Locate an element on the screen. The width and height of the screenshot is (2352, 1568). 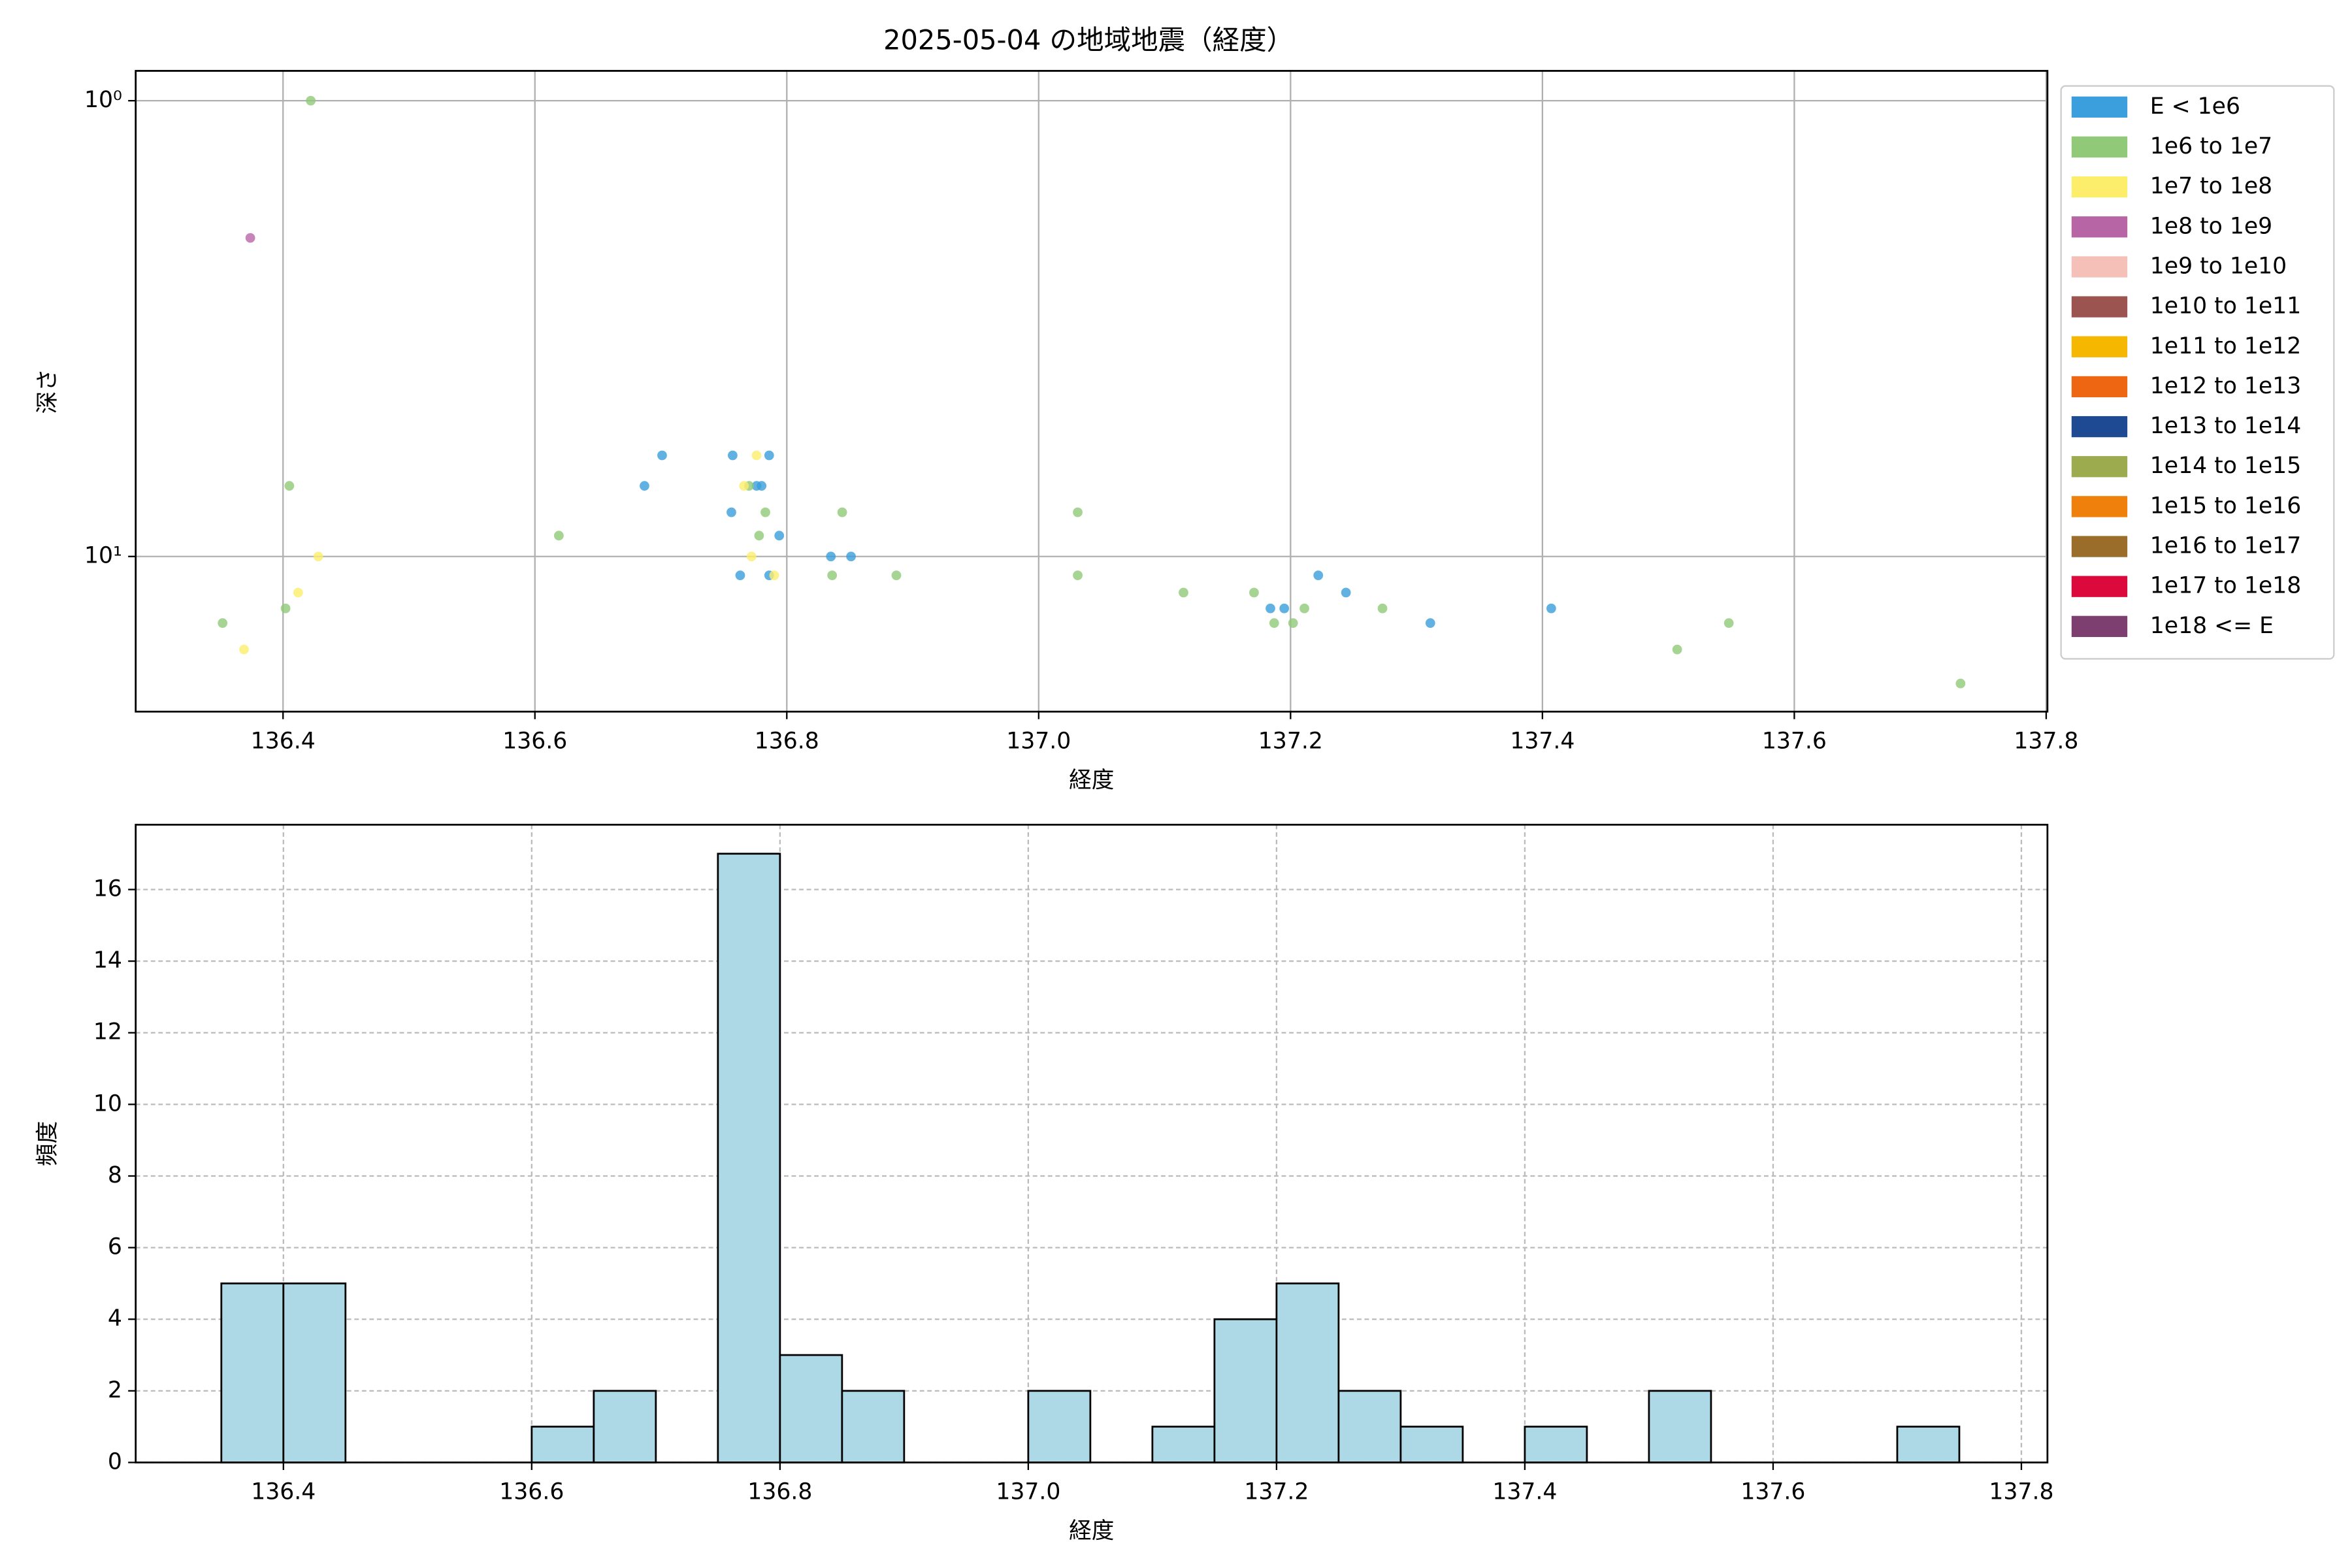
legend-label: 1e15 to 1e16 is located at coordinates (2225, 506).